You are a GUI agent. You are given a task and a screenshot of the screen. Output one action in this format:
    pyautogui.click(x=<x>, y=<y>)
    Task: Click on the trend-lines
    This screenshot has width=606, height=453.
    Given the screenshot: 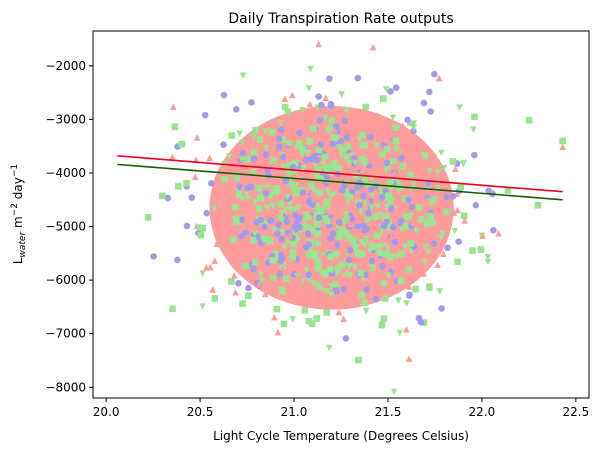 What is the action you would take?
    pyautogui.click(x=340, y=178)
    